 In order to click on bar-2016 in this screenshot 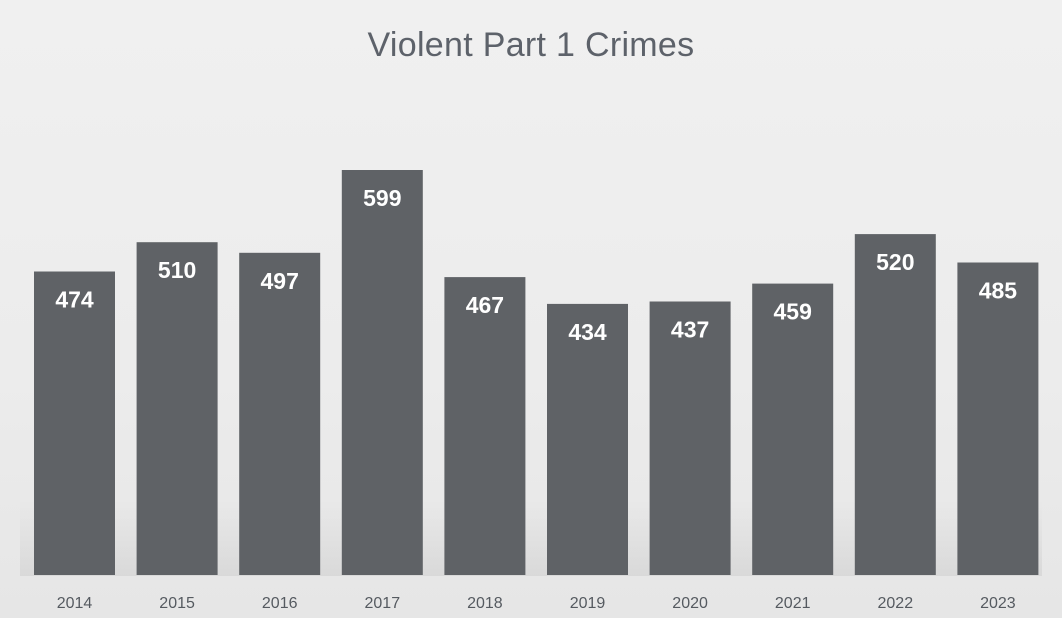, I will do `click(280, 414)`.